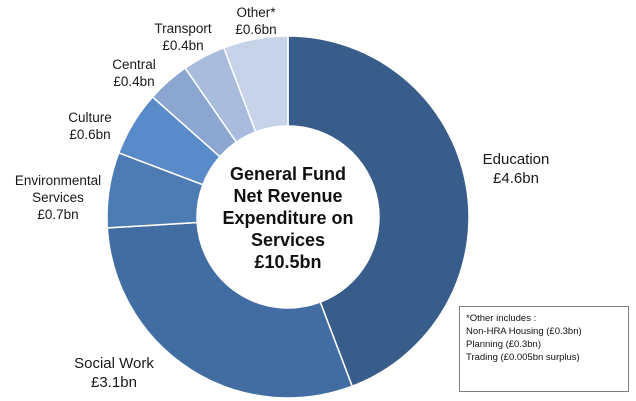 This screenshot has height=401, width=636. I want to click on center-title-line-4: Services, so click(288, 240).